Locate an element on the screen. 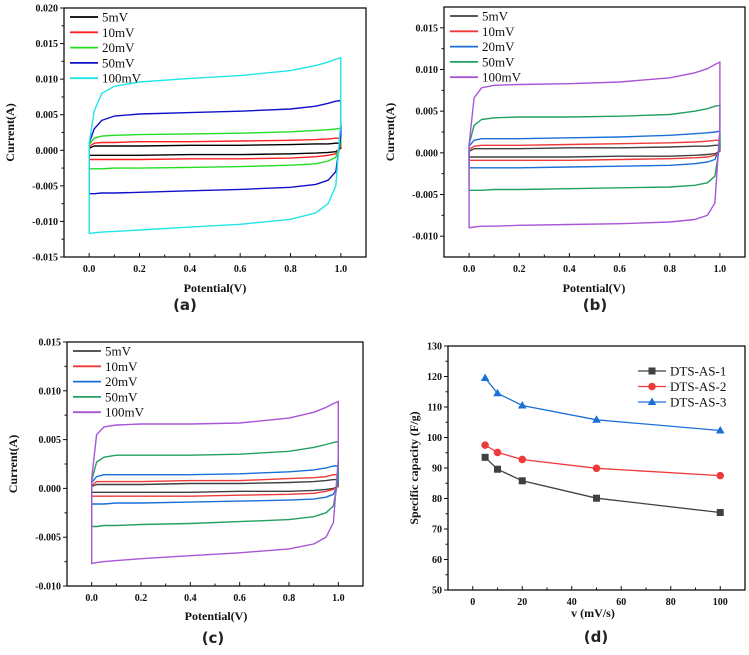 Image resolution: width=749 pixels, height=655 pixels. x-tick-label: 0 is located at coordinates (472, 602).